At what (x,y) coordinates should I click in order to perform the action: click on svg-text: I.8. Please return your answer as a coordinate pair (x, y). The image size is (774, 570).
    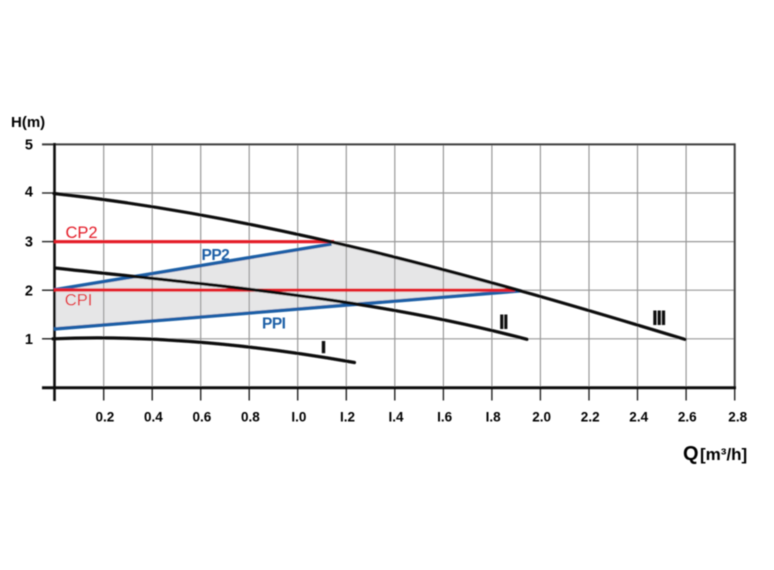
    Looking at the image, I should click on (494, 417).